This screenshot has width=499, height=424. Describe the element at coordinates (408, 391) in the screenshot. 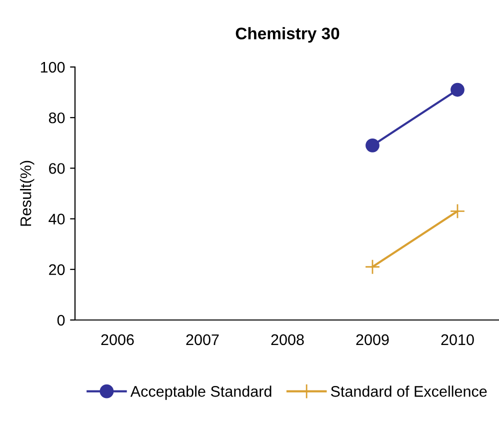

I see `legend-label: Standard of Excellence` at that location.